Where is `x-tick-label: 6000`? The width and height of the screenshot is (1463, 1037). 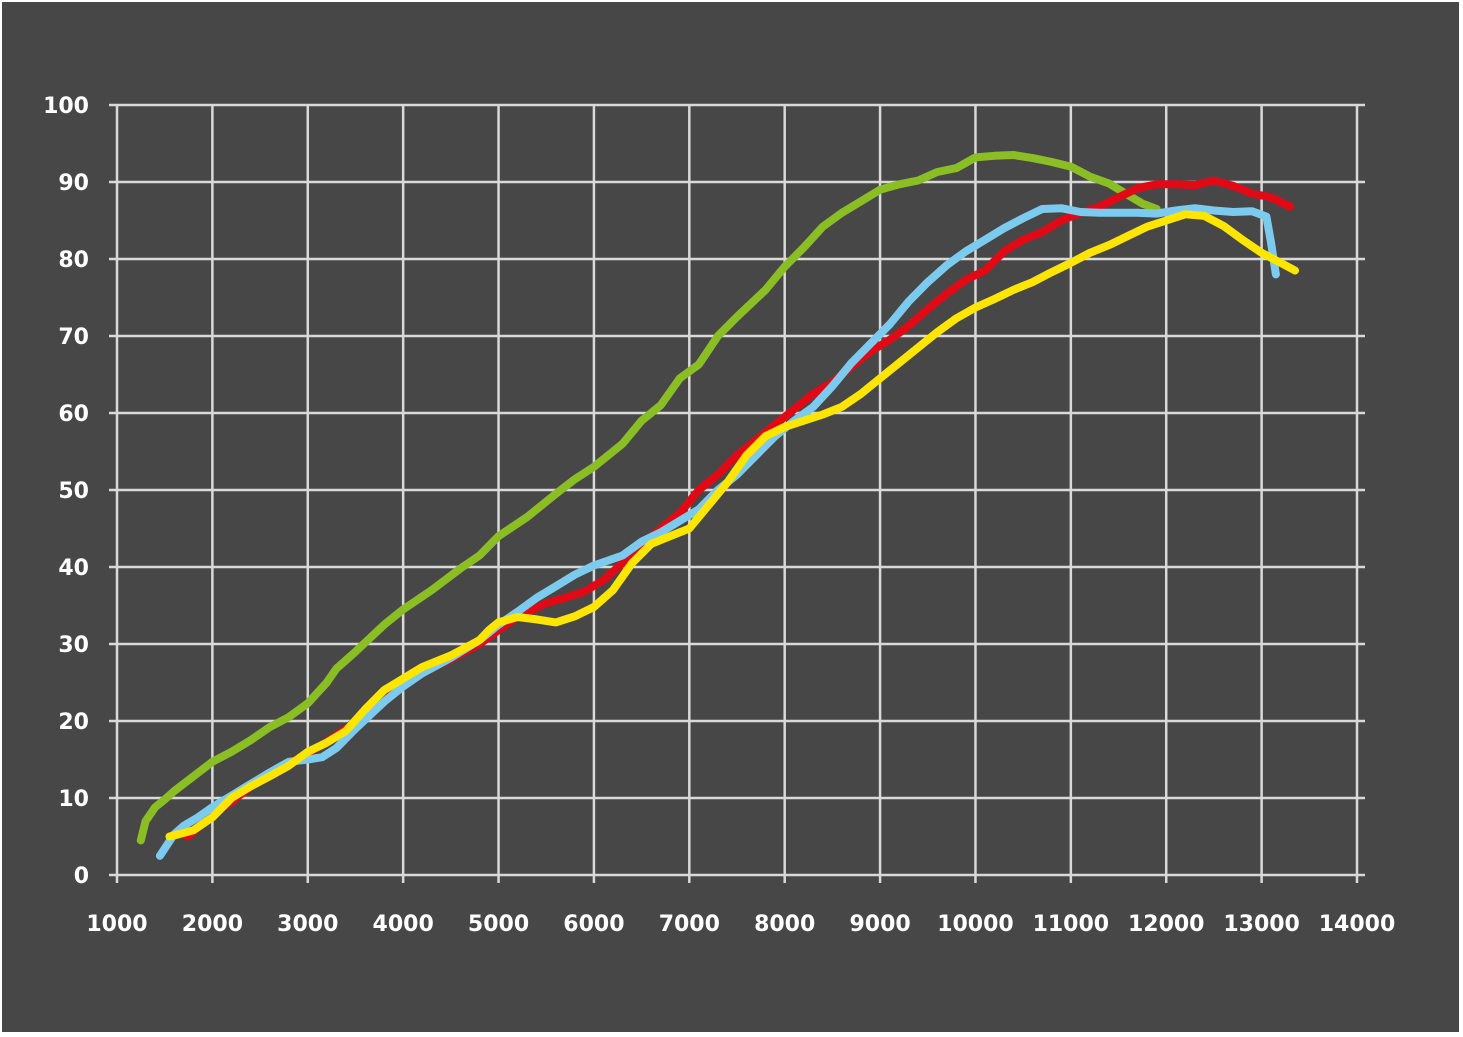 x-tick-label: 6000 is located at coordinates (593, 924).